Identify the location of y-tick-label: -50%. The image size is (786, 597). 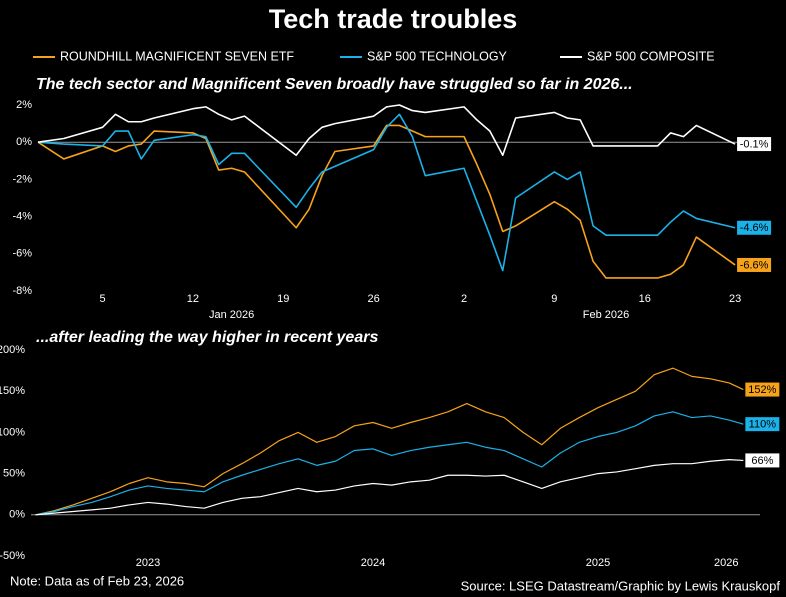
(12, 556).